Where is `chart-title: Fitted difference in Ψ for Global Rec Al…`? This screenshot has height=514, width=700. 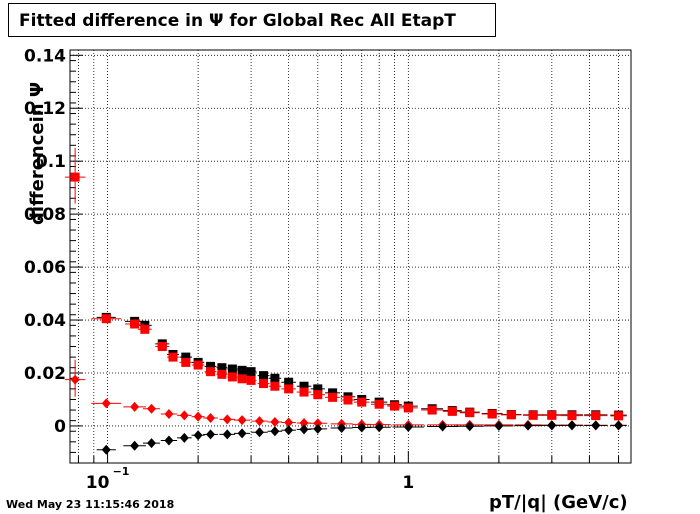 chart-title: Fitted difference in Ψ for Global Rec Al… is located at coordinates (252, 20).